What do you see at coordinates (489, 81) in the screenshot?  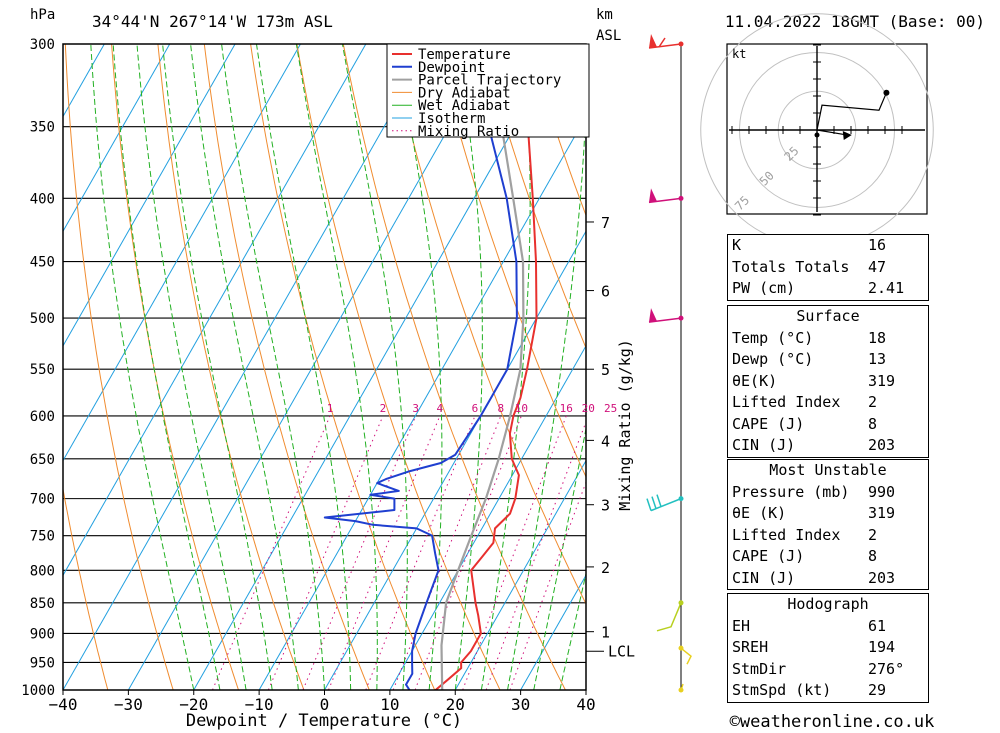 I see `legend-entry: Parcel Trajectory` at bounding box center [489, 81].